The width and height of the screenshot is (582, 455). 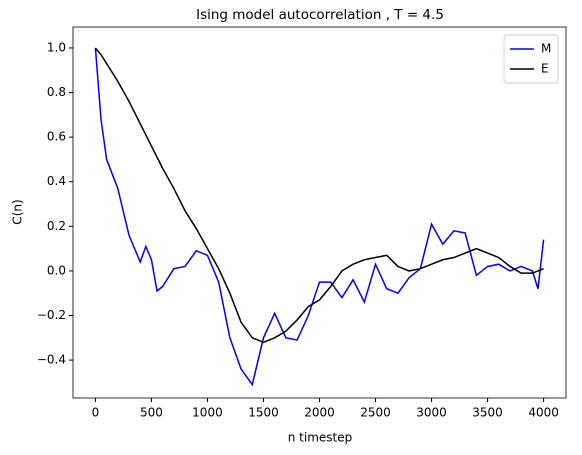 I want to click on legend-box, so click(x=531, y=59).